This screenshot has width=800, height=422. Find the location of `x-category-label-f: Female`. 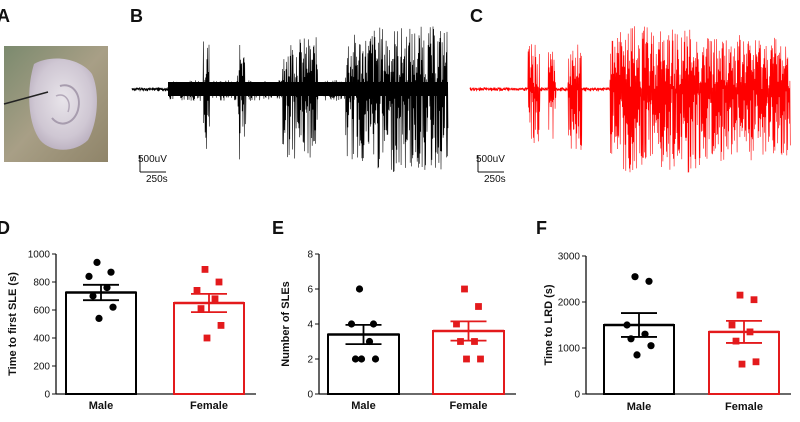

x-category-label-f: Female is located at coordinates (744, 407).